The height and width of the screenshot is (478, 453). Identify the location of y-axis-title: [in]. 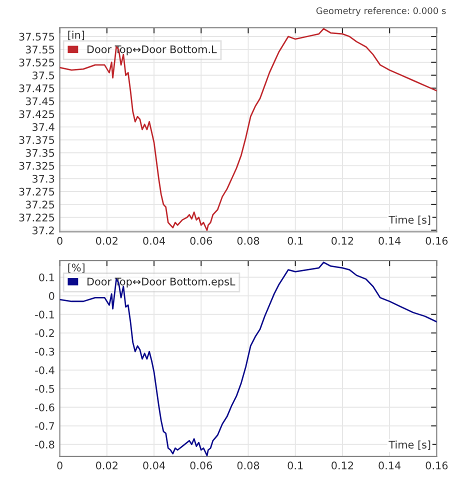
(76, 35).